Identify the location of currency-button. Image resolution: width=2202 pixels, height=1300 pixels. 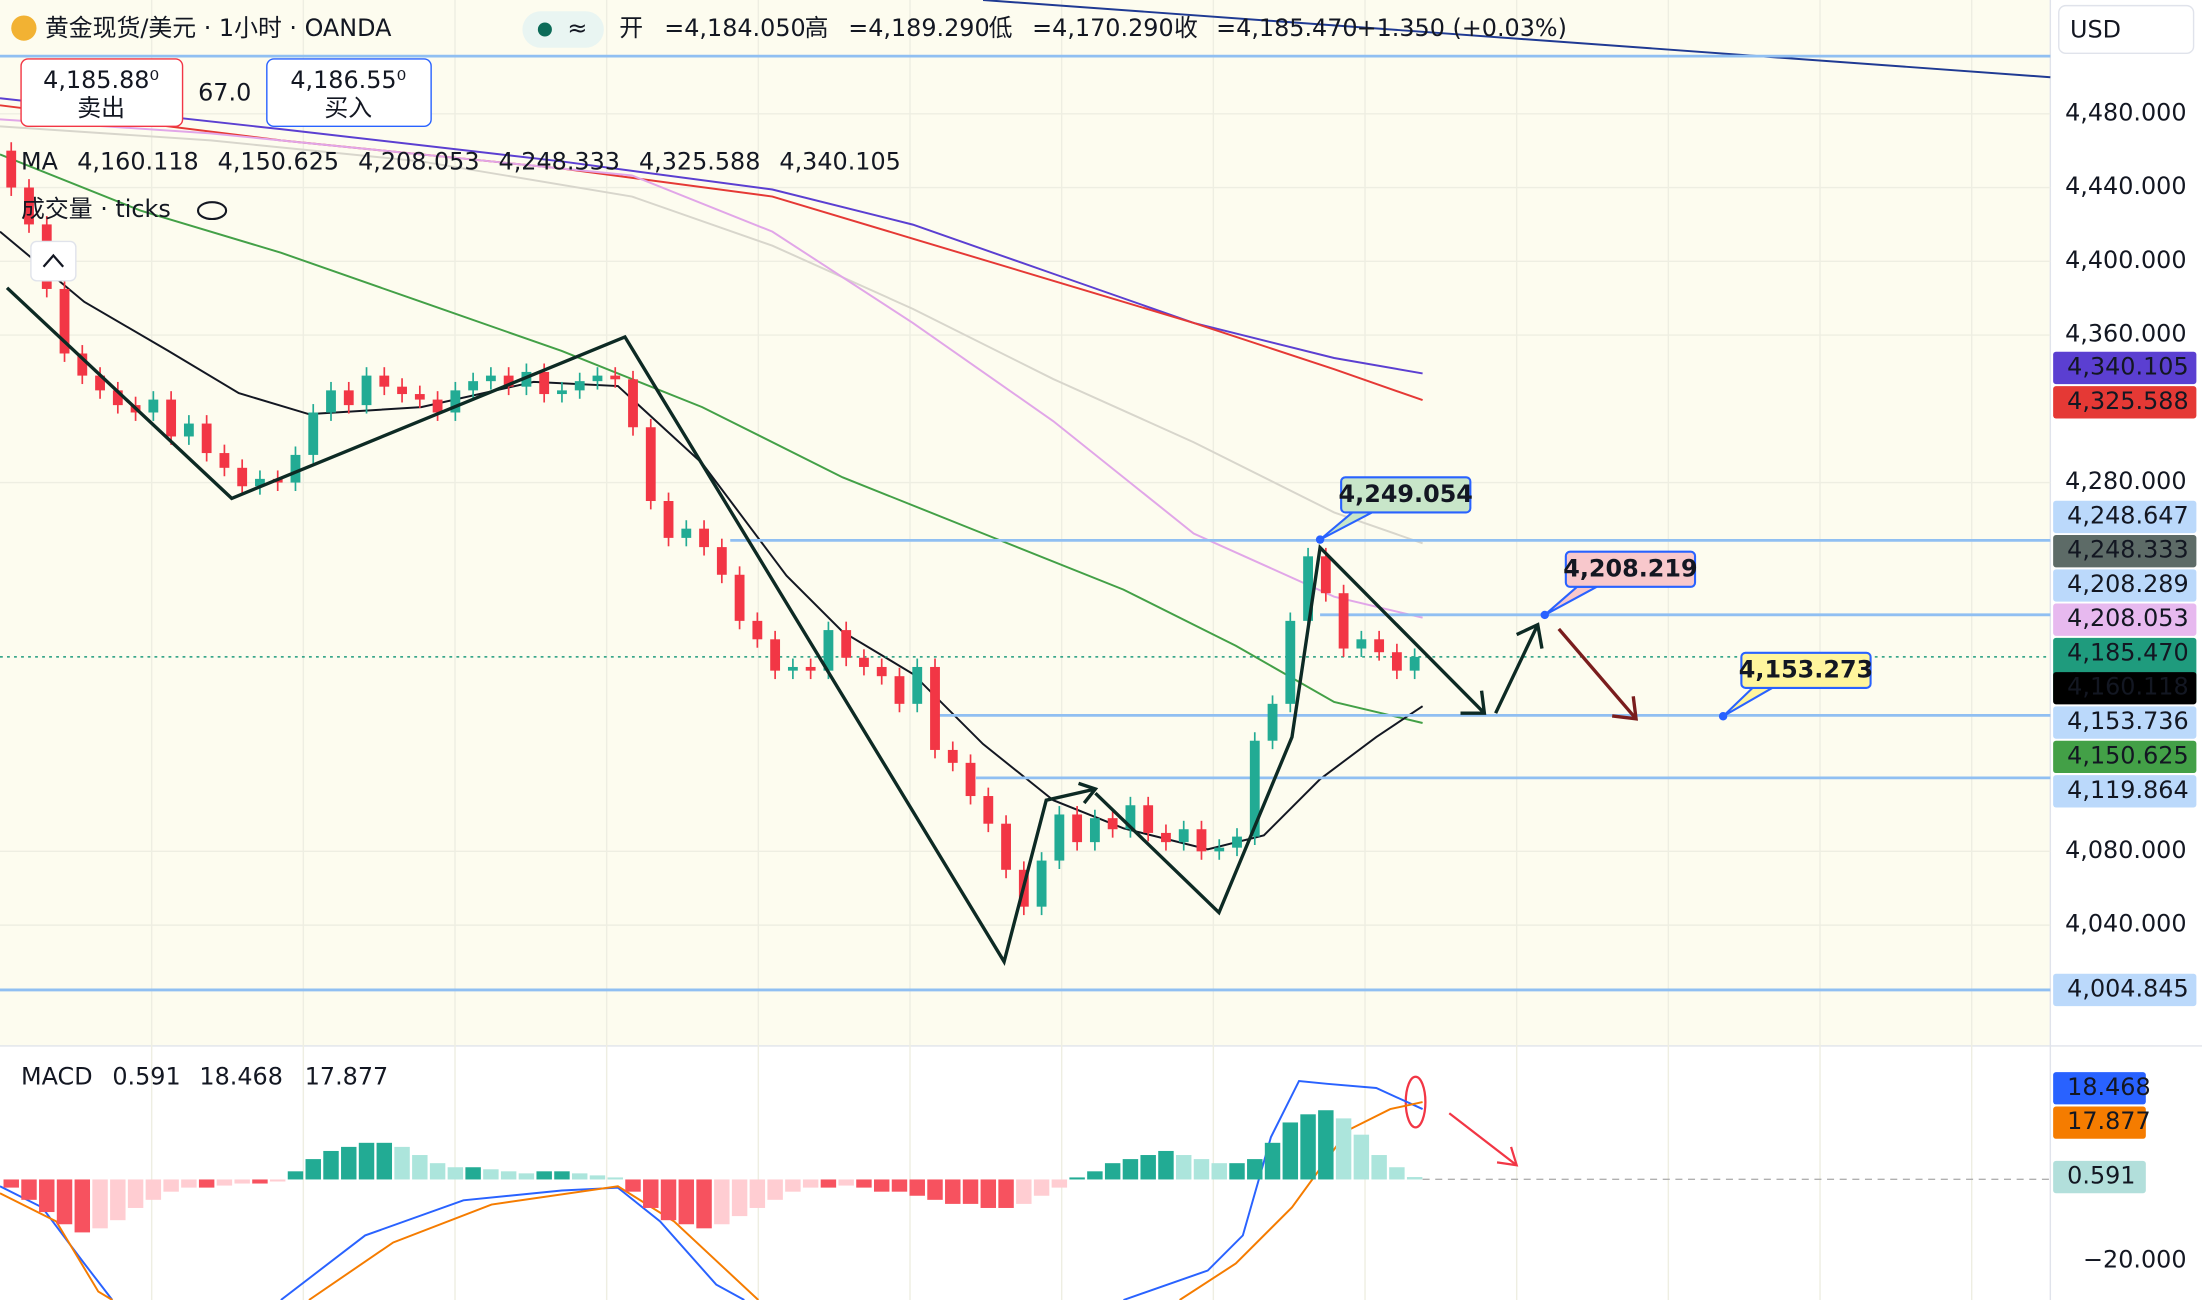
(2126, 29).